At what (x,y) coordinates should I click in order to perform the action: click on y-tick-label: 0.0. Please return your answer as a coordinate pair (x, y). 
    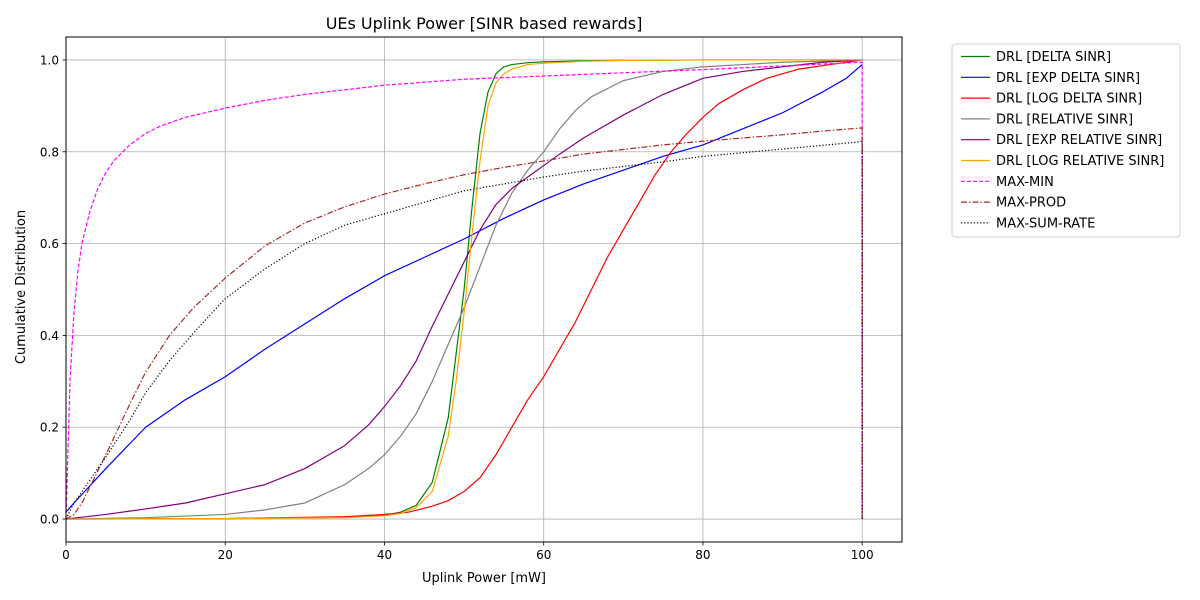
    Looking at the image, I should click on (49, 520).